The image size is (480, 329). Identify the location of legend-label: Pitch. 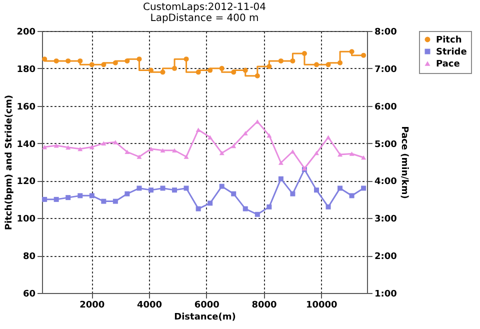
(449, 41).